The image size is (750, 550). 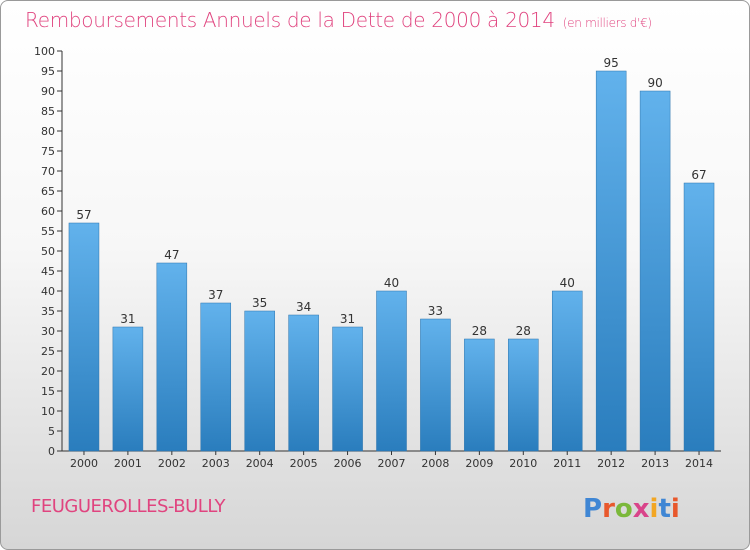 What do you see at coordinates (608, 509) in the screenshot?
I see `logo-letter: r` at bounding box center [608, 509].